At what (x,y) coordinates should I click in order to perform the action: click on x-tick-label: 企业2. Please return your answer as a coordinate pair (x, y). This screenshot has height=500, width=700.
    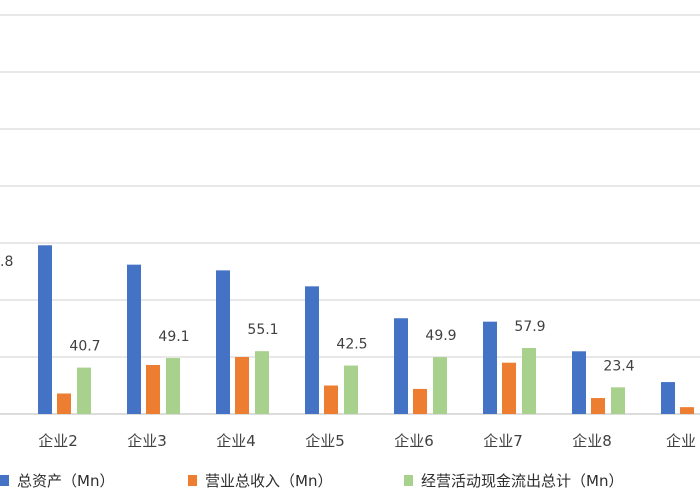
    Looking at the image, I should click on (58, 441).